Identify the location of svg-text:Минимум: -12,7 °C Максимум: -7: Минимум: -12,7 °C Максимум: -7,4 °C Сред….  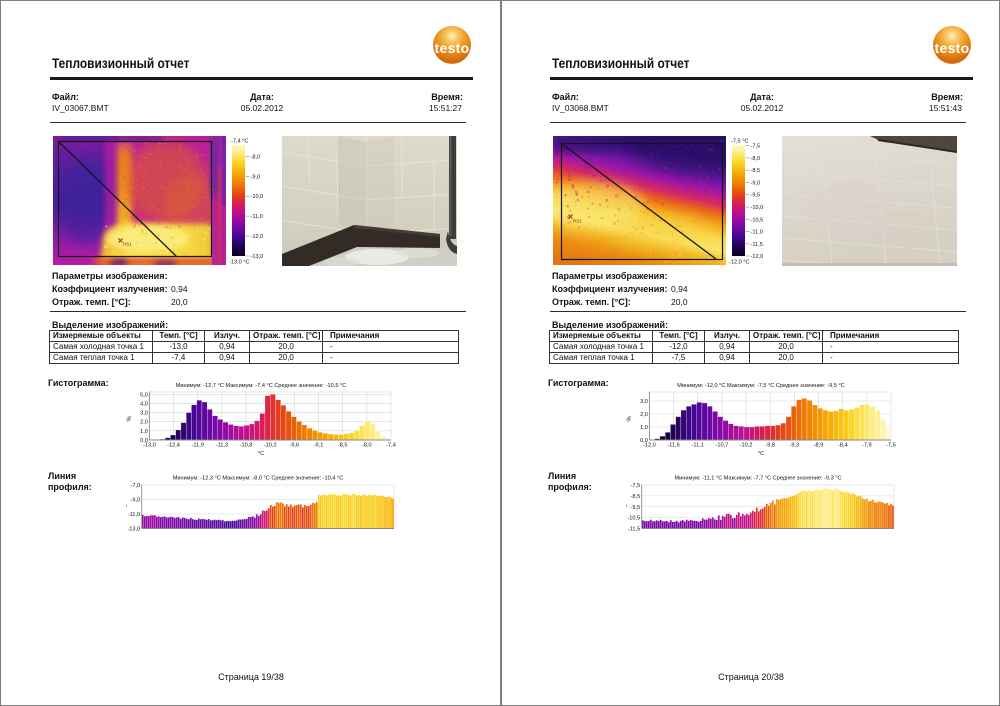
(261, 386).